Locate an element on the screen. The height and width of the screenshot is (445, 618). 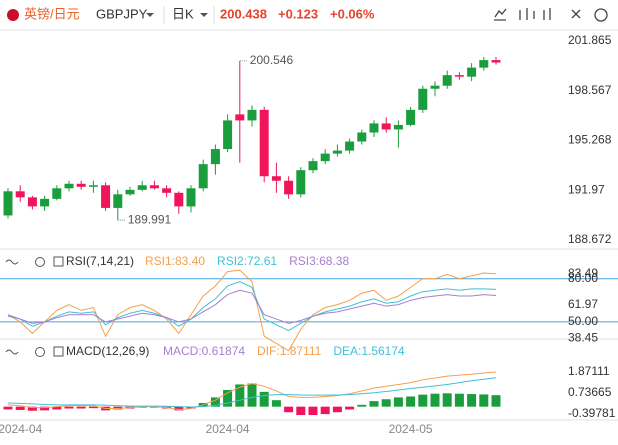
y-tick-label: -0.39781 is located at coordinates (592, 413).